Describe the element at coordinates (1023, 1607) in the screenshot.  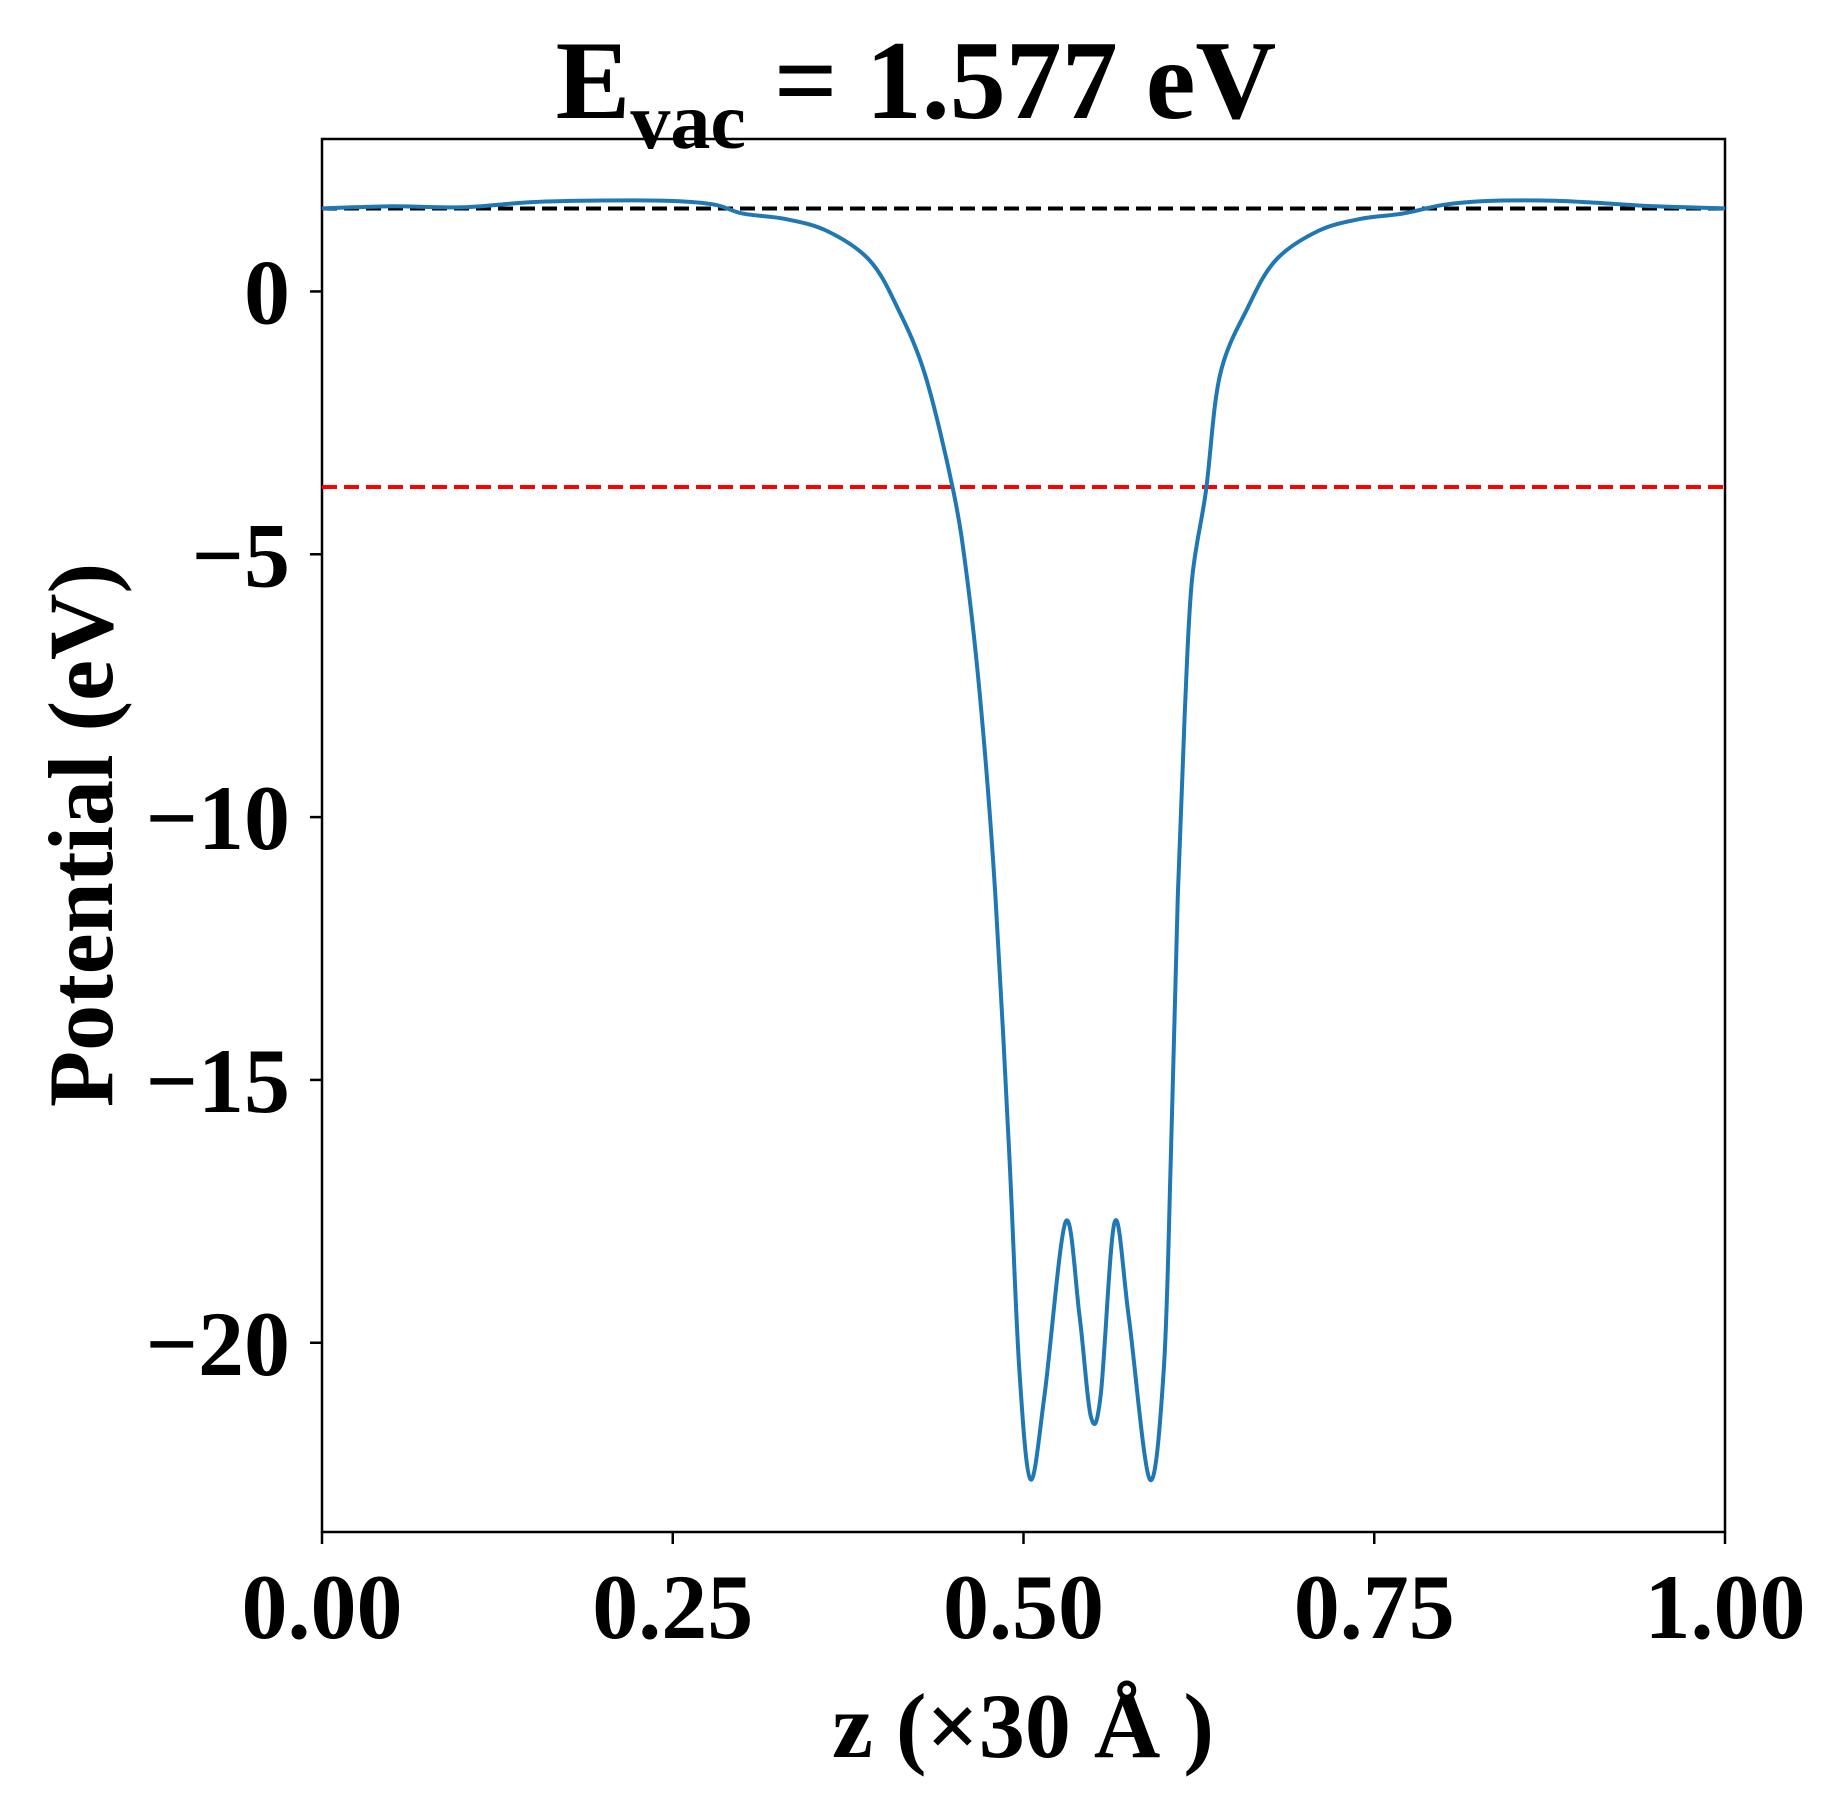
I see `x-tick-label-2: 0.50` at that location.